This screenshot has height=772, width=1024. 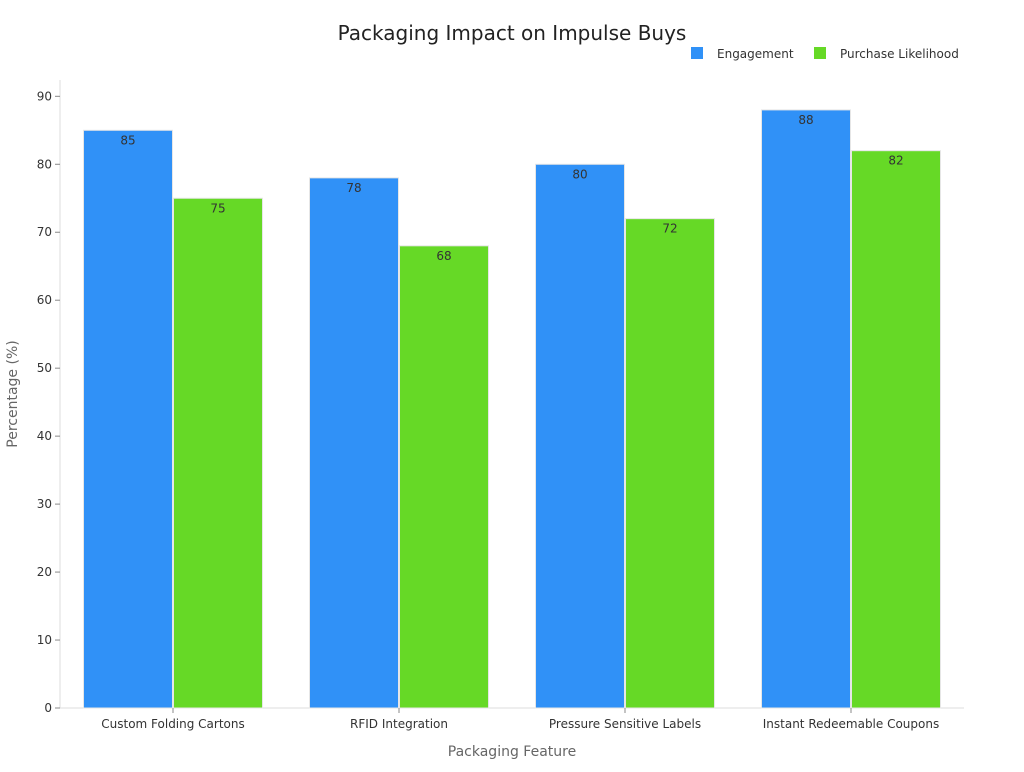 I want to click on data-labels: 85 75 78 68 80 72 88 82, so click(x=511, y=188).